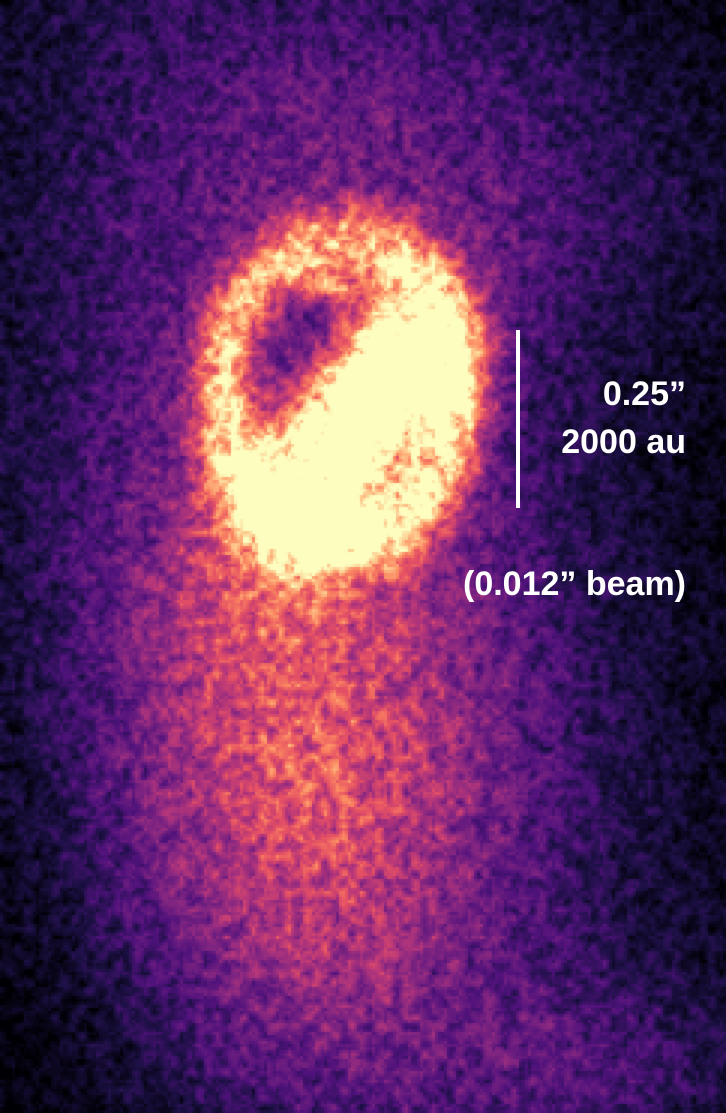 Image resolution: width=726 pixels, height=1113 pixels. What do you see at coordinates (623, 442) in the screenshot?
I see `scale-bar-distance-label: 2000 au` at bounding box center [623, 442].